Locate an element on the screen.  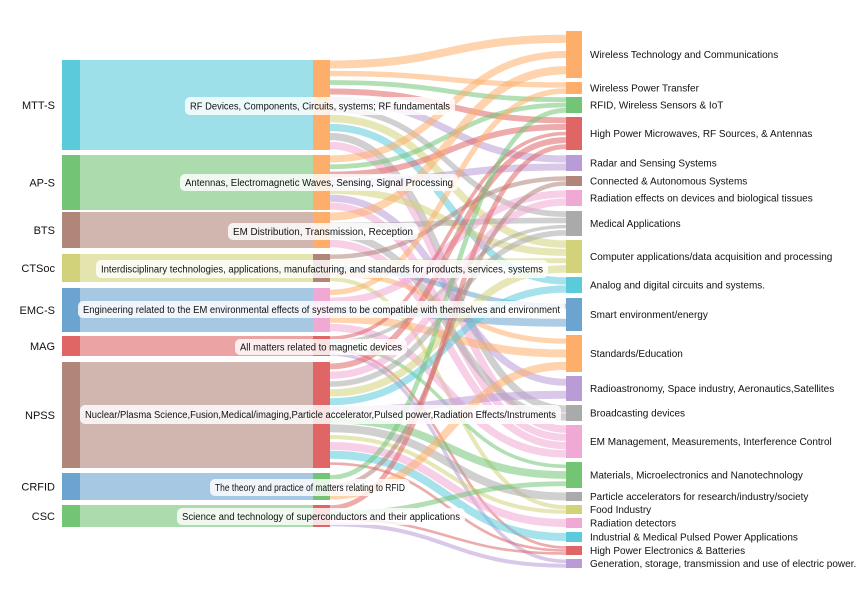
target-label: Broadcasting devices is located at coordinates (637, 414).